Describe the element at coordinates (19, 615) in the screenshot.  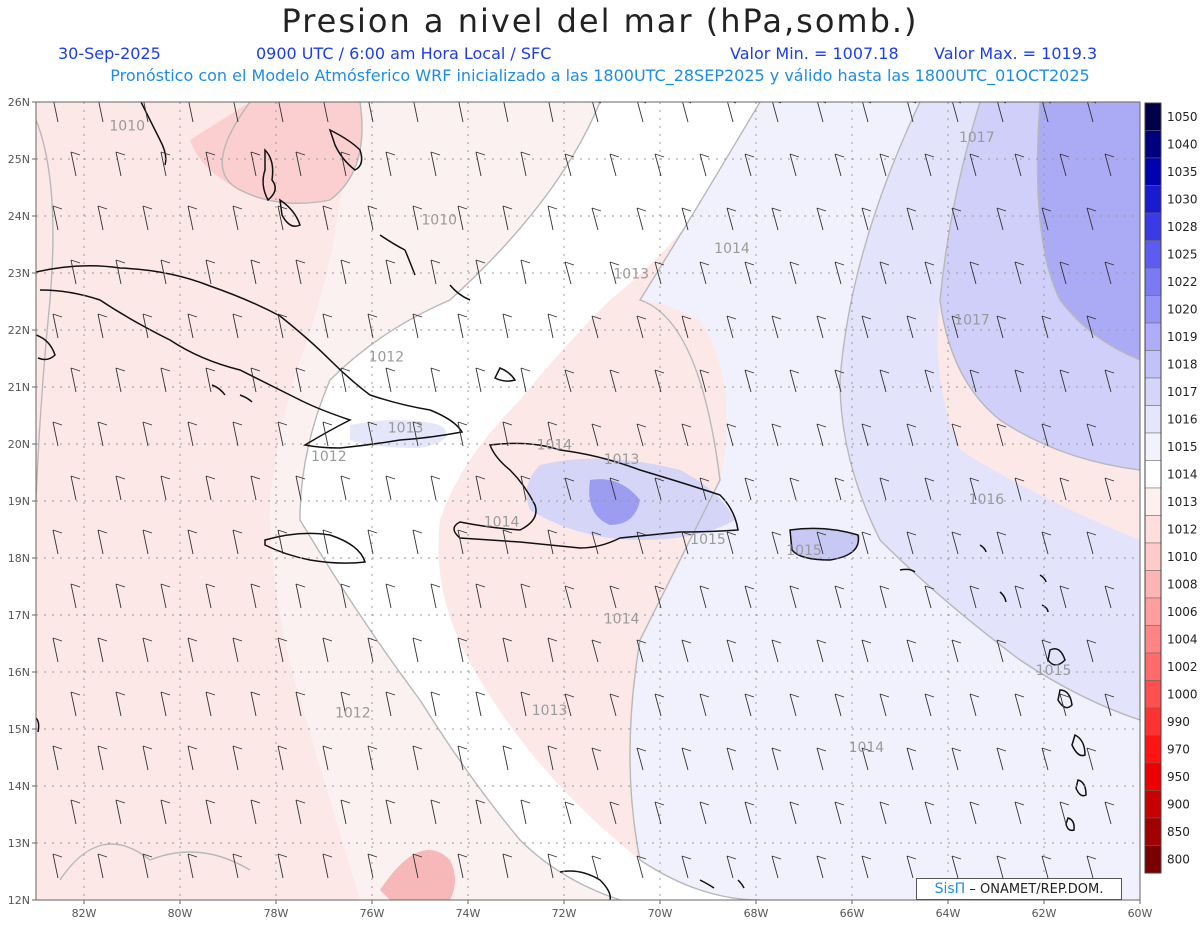
I see `lat-label: 17N` at that location.